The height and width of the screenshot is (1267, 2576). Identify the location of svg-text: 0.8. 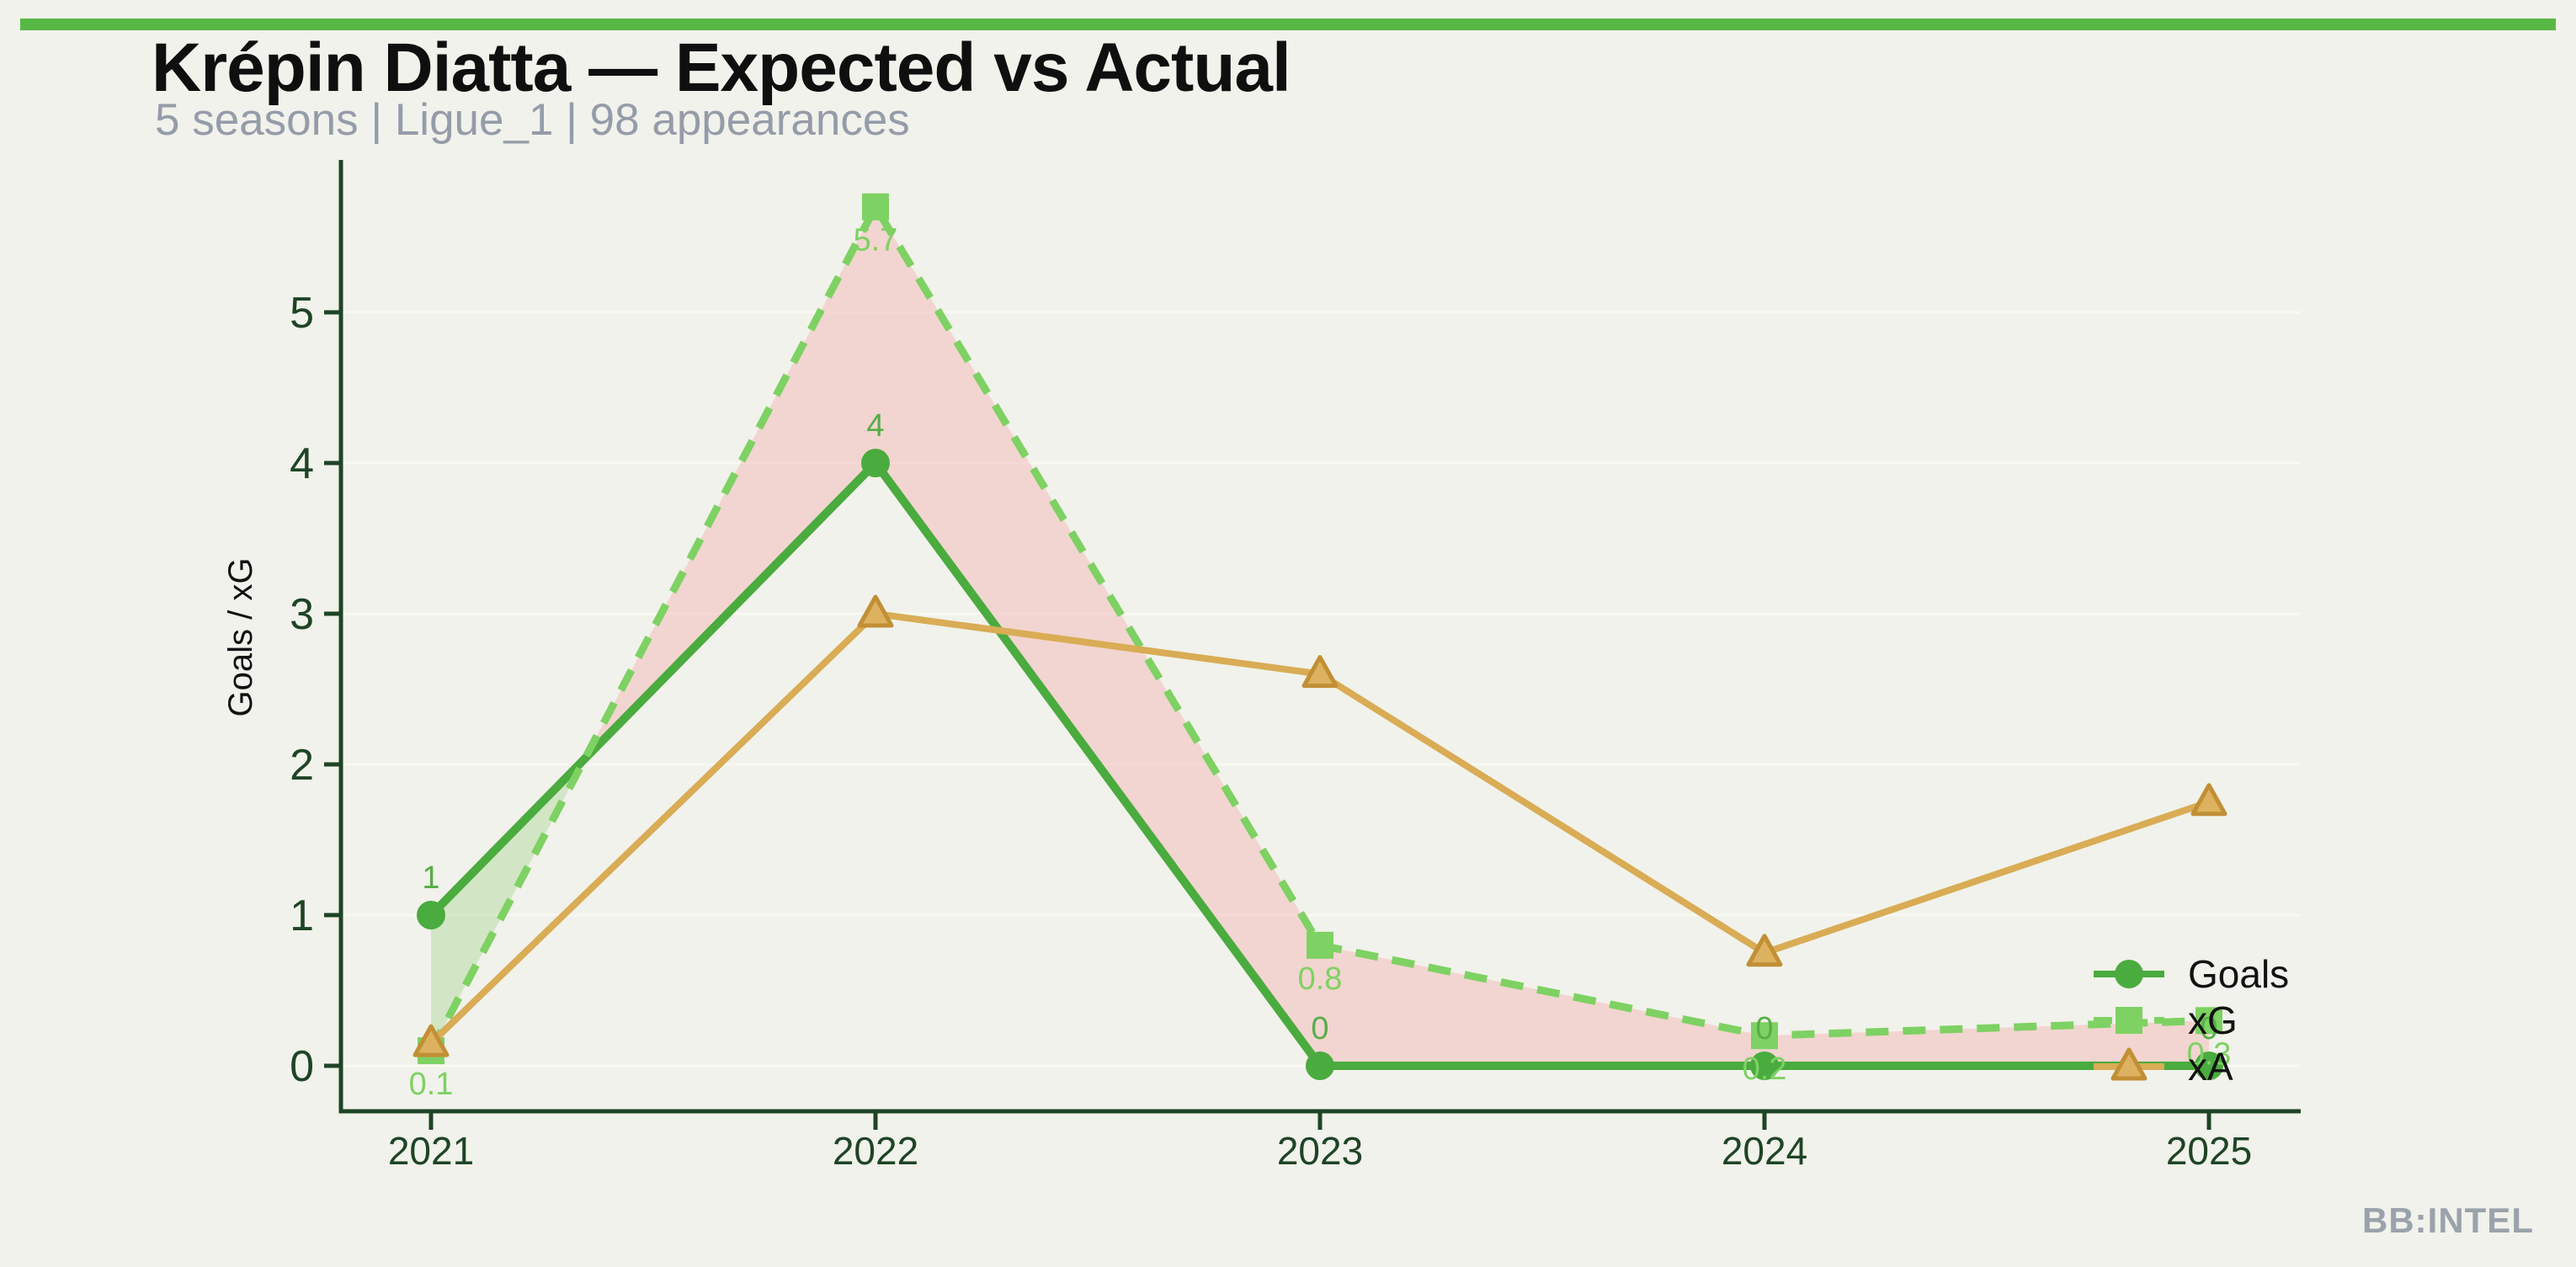
(1321, 979).